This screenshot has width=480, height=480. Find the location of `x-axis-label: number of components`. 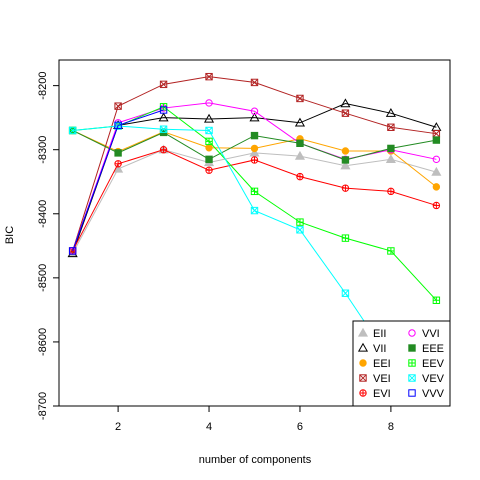

x-axis-label: number of components is located at coordinates (255, 460).